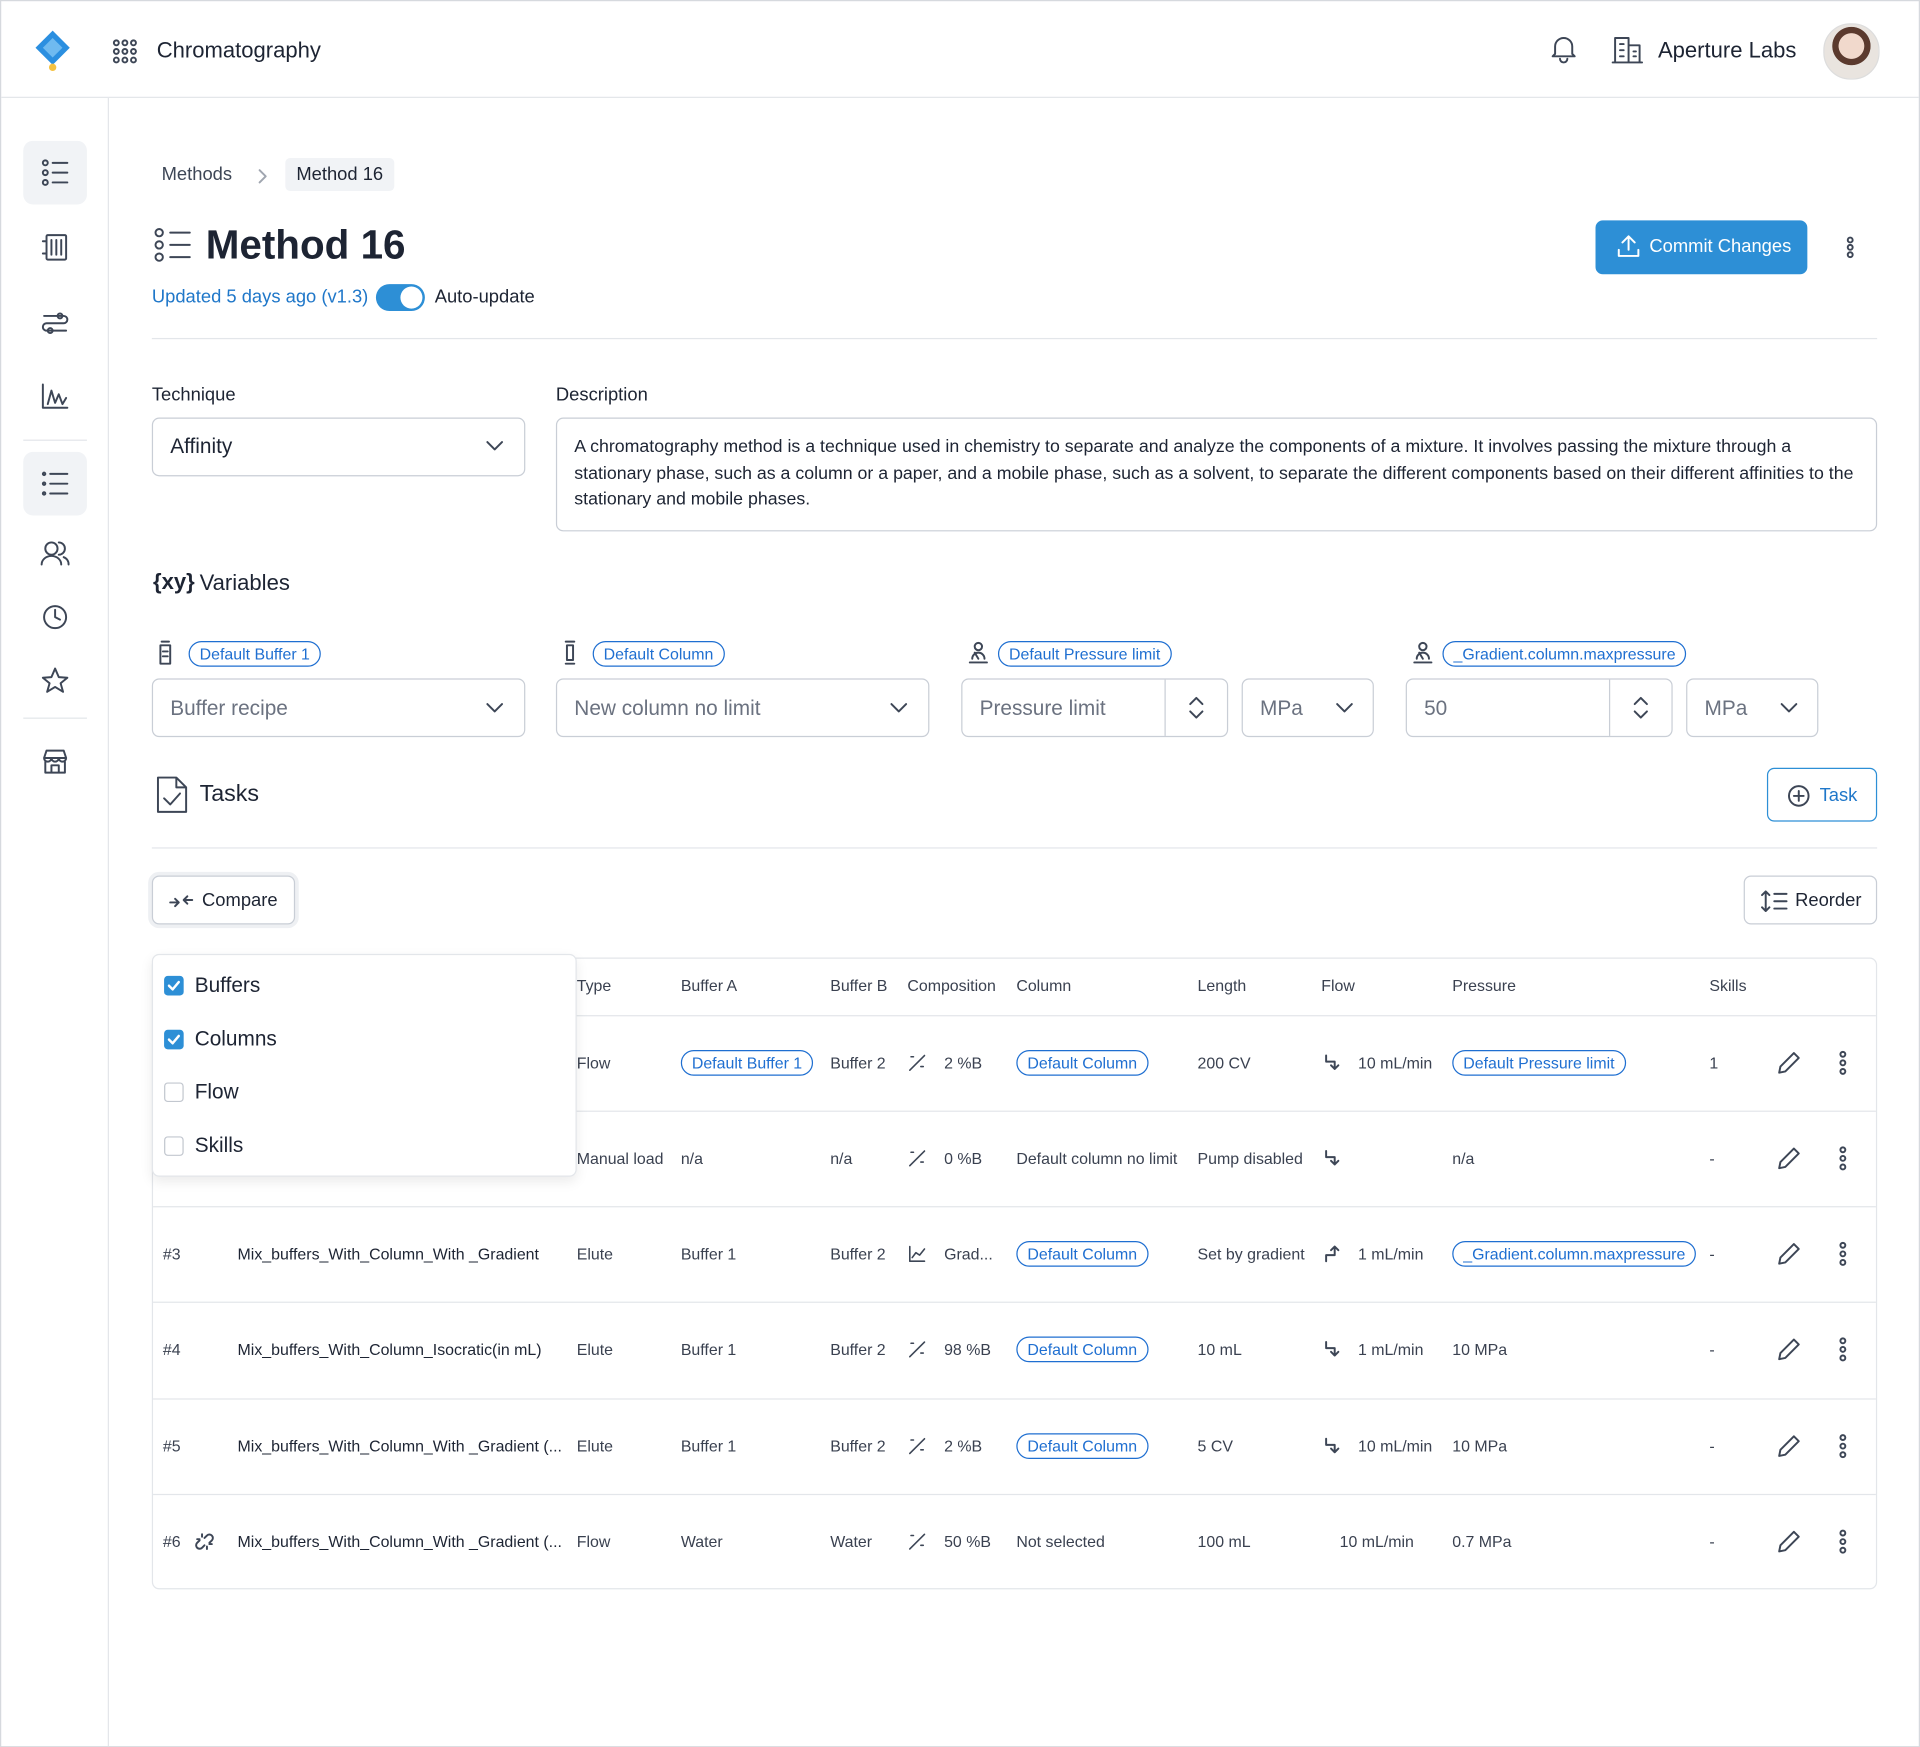 The width and height of the screenshot is (1920, 1747). I want to click on variable-number: 50, so click(1539, 708).